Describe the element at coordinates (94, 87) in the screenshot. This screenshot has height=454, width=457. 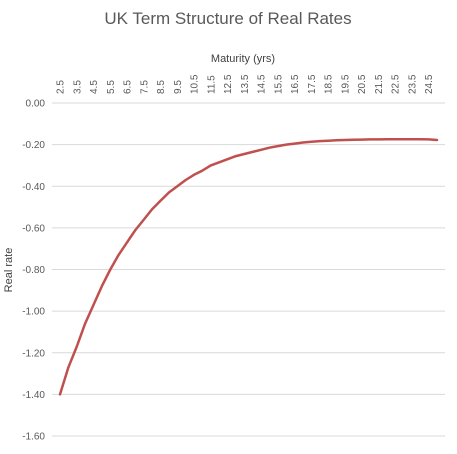
I see `x-tick-label: 4.5` at that location.